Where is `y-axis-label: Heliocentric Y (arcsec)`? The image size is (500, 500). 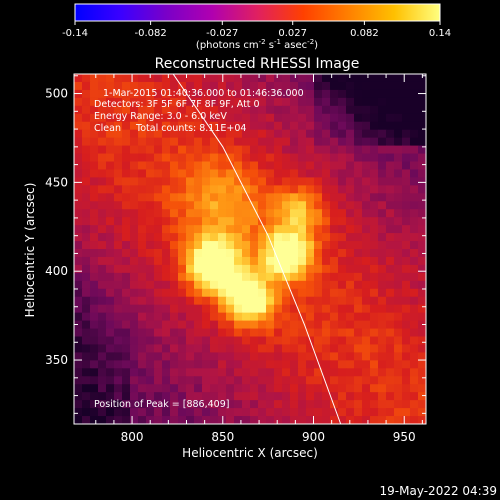 y-axis-label: Heliocentric Y (arcsec) is located at coordinates (30, 250).